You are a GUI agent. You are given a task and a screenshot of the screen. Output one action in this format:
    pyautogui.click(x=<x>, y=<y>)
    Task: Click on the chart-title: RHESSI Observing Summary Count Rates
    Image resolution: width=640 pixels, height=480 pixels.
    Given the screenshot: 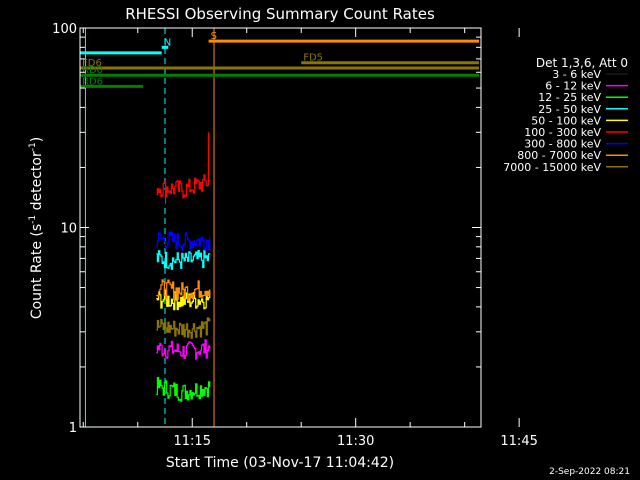 What is the action you would take?
    pyautogui.click(x=280, y=14)
    